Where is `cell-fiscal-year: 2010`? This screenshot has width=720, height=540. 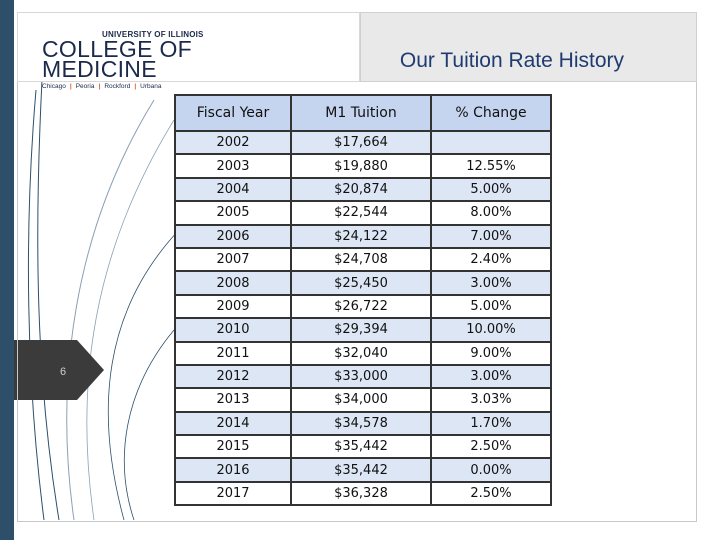
cell-fiscal-year: 2010 is located at coordinates (233, 330).